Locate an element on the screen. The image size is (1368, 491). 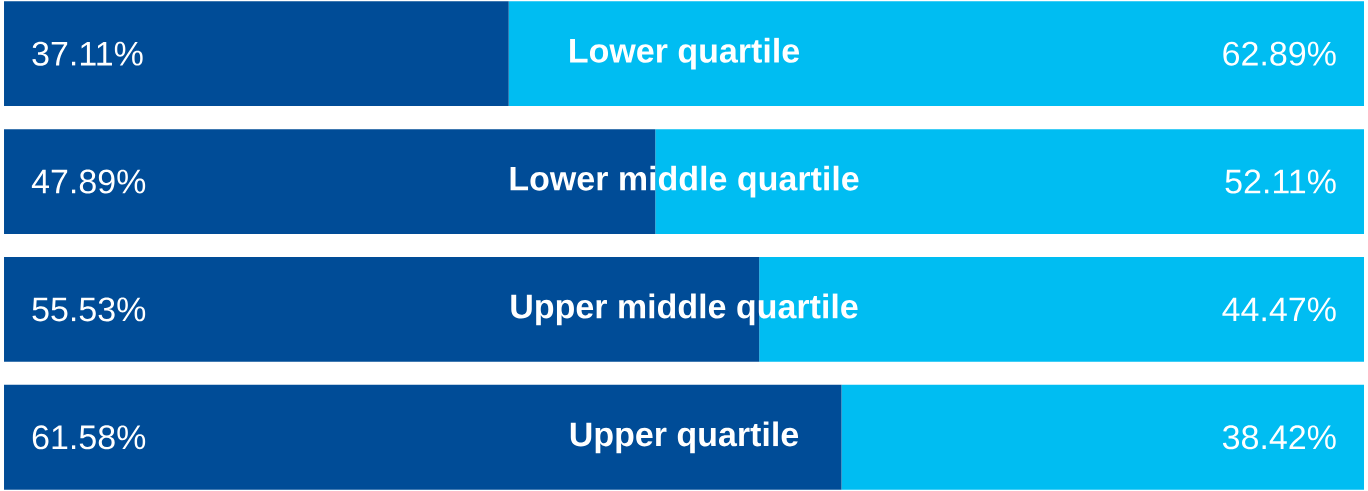
data-label: 37.11% is located at coordinates (87, 53).